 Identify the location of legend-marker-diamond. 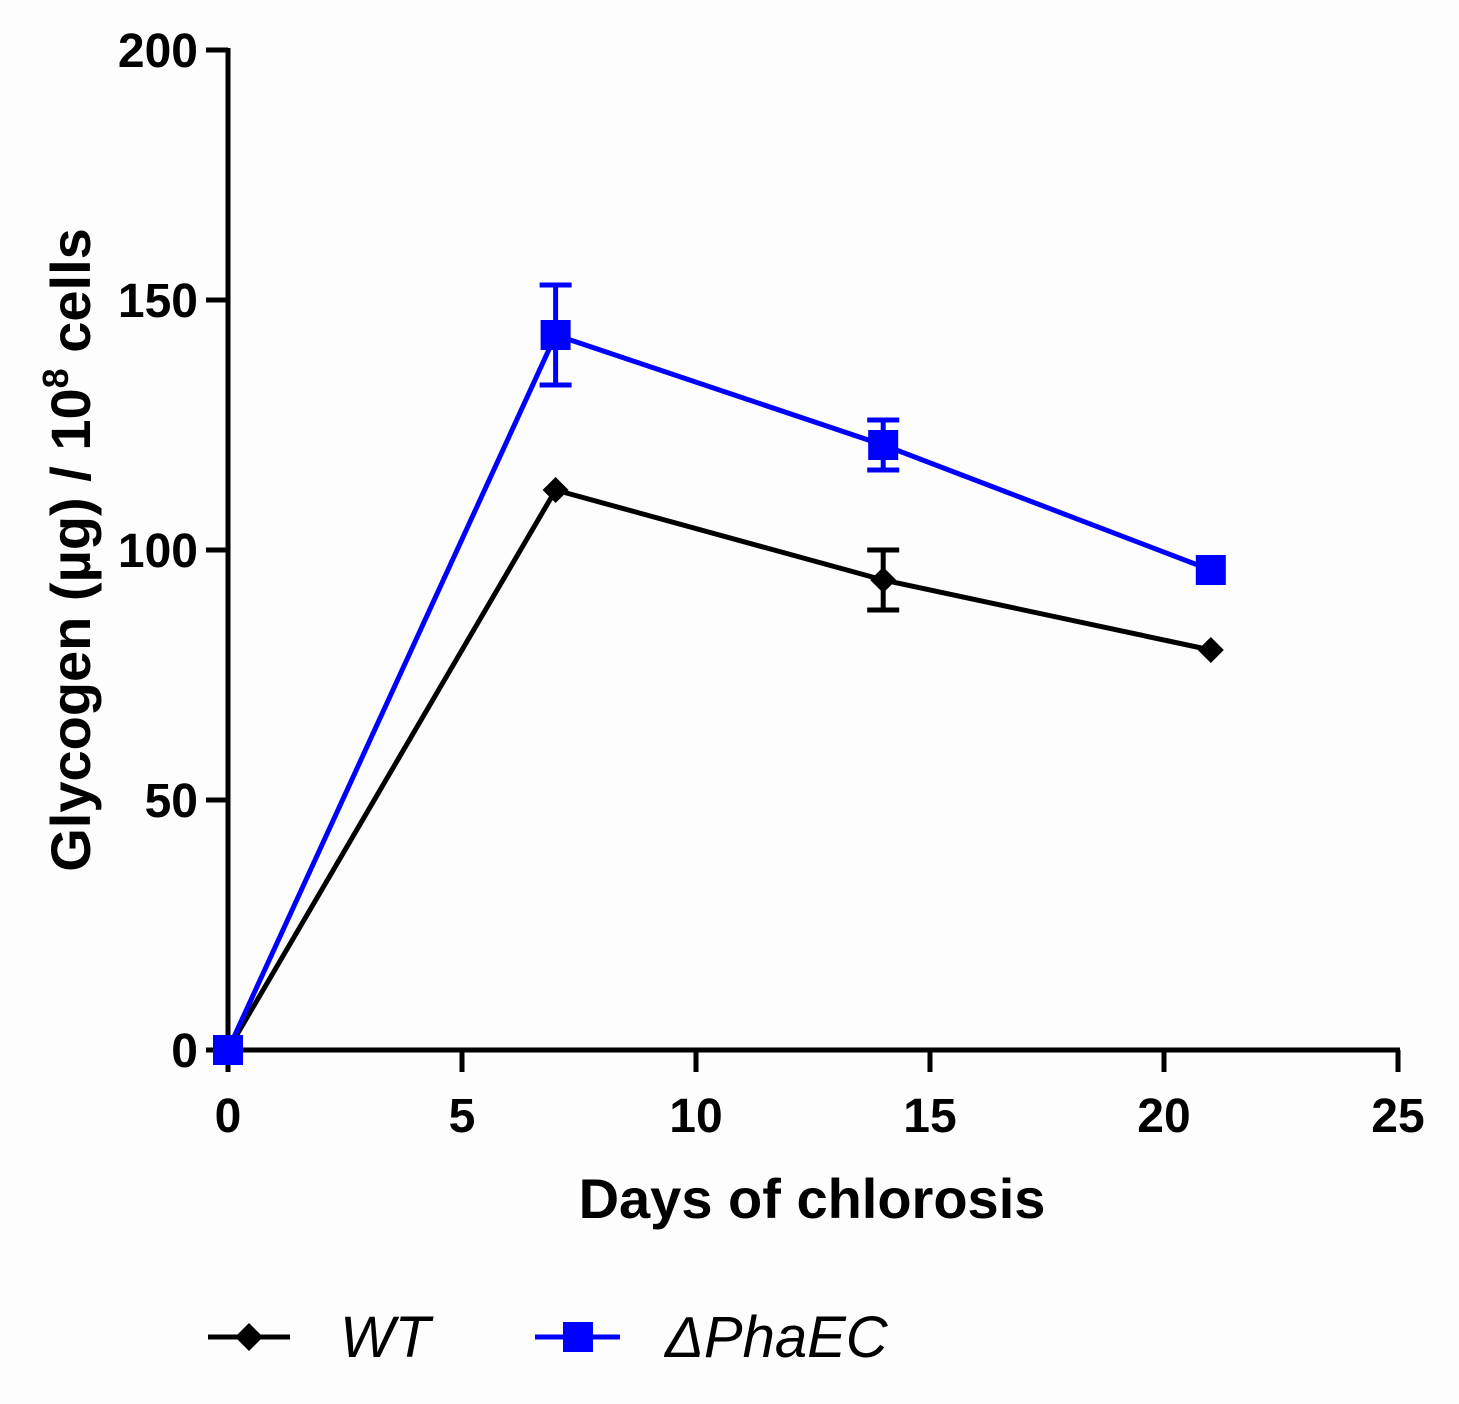
(249, 1337).